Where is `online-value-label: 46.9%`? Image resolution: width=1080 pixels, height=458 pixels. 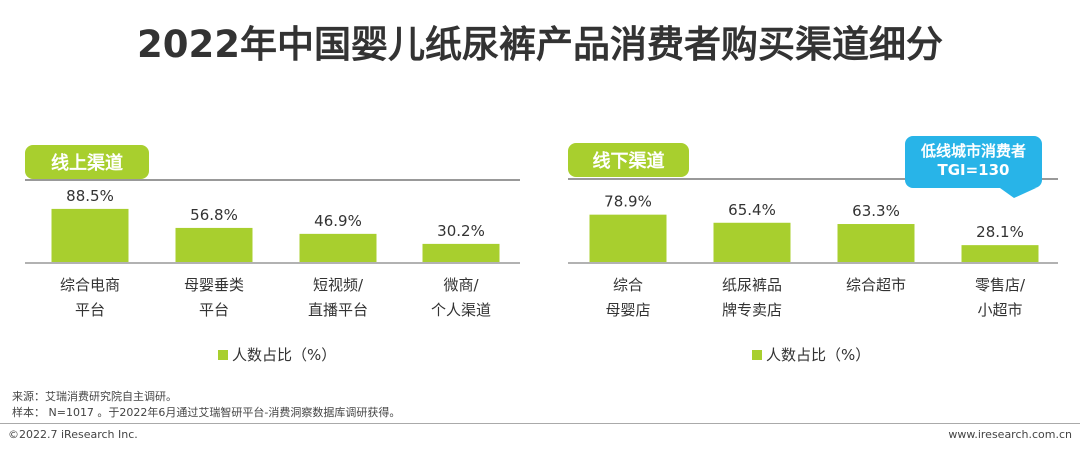
online-value-label: 46.9% is located at coordinates (338, 221).